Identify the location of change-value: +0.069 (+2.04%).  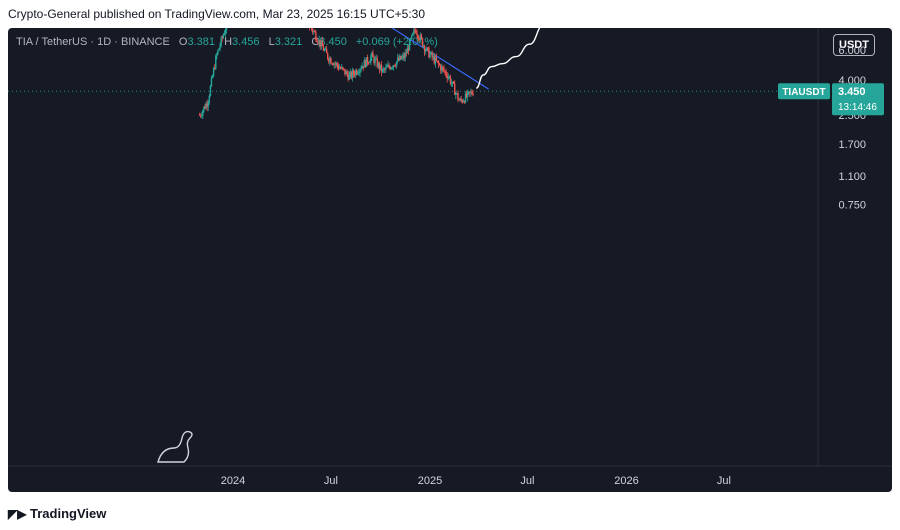
(396, 42).